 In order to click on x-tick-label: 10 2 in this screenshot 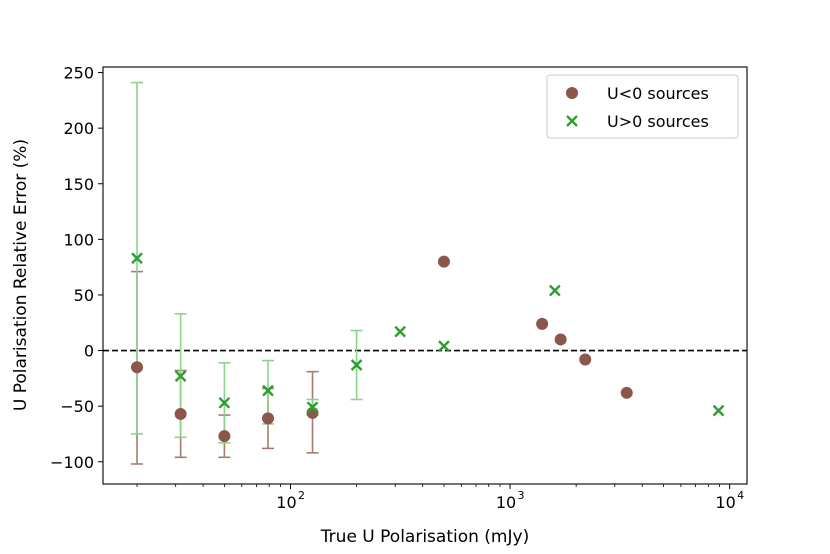, I will do `click(290, 500)`.